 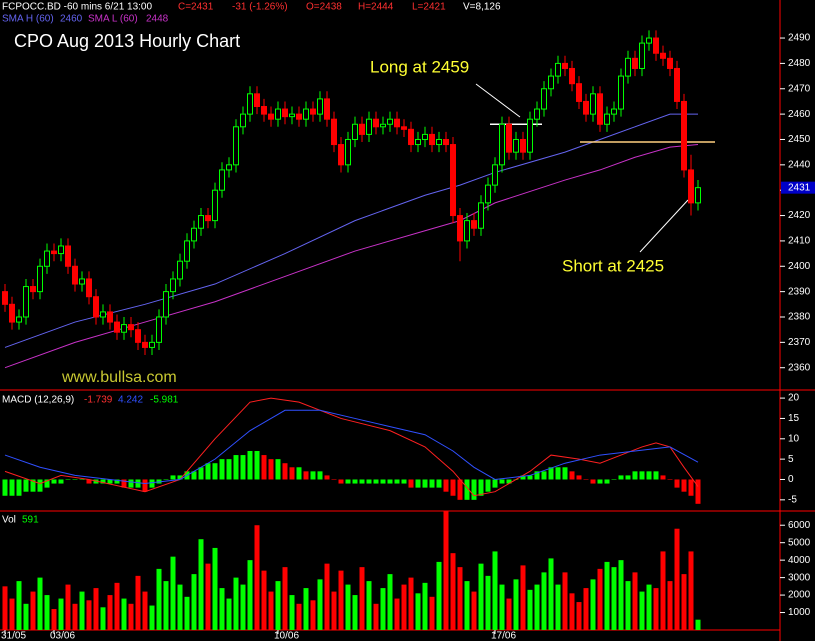 I want to click on signal-value: 4.242, so click(x=130, y=400).